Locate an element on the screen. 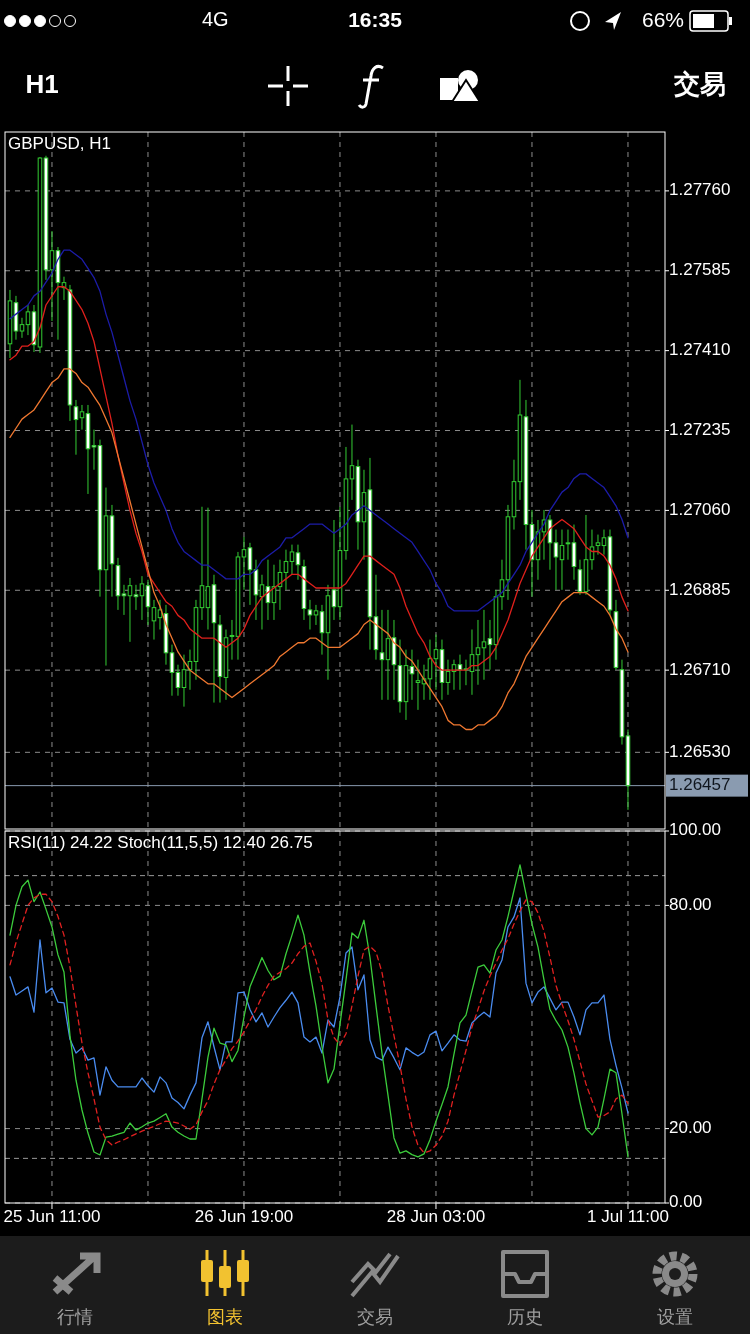 The height and width of the screenshot is (1334, 750). y-tick-label: 0.00 is located at coordinates (686, 1202).